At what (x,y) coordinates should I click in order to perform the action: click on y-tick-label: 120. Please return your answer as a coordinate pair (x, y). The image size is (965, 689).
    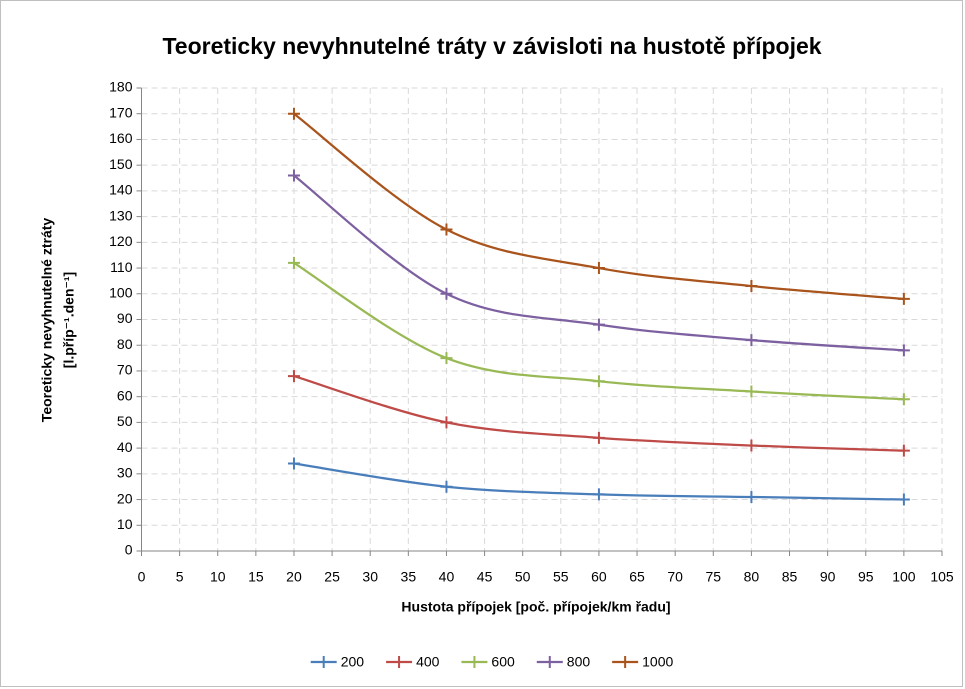
    Looking at the image, I should click on (121, 241).